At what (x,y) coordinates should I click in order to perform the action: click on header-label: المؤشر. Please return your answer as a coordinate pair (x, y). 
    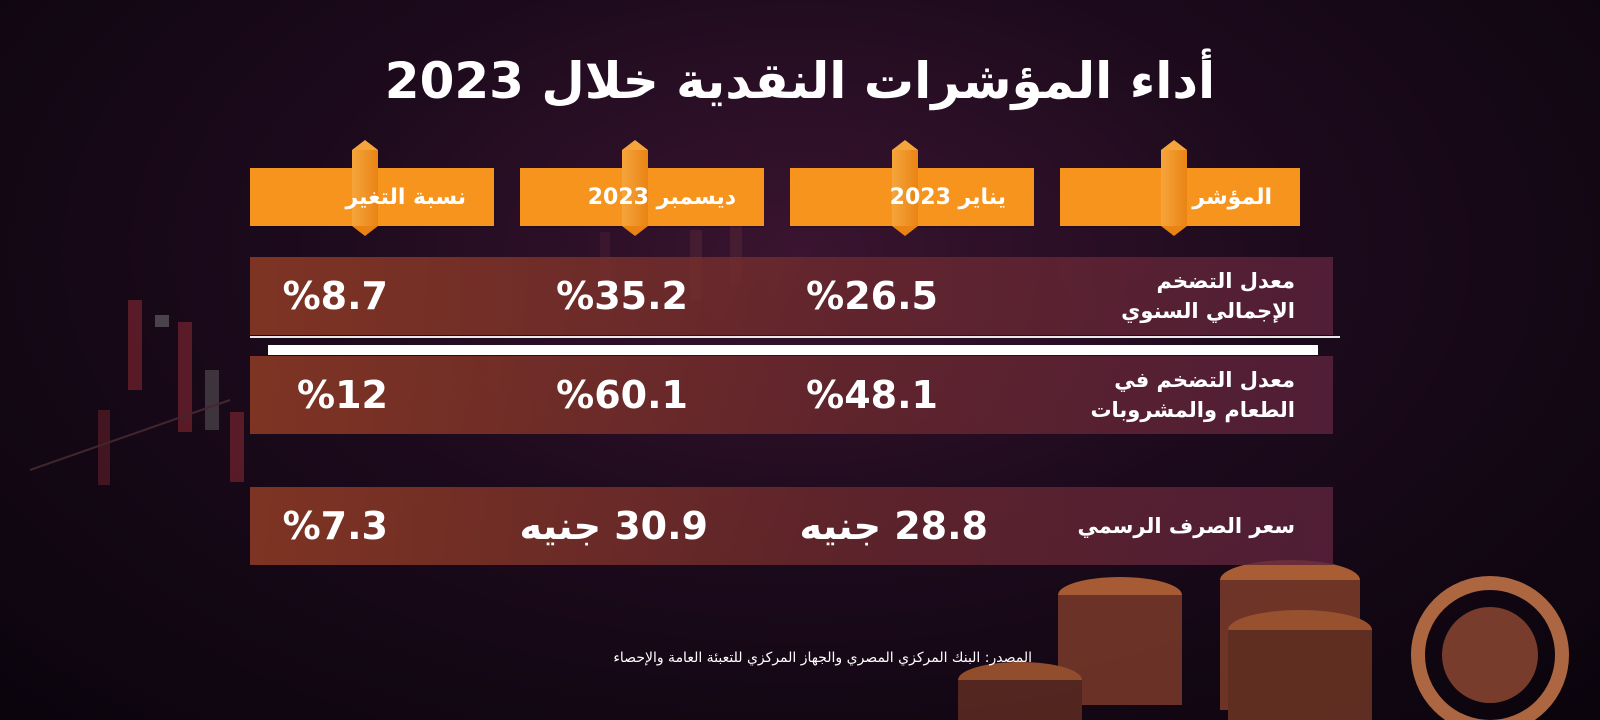
    Looking at the image, I should click on (1232, 197).